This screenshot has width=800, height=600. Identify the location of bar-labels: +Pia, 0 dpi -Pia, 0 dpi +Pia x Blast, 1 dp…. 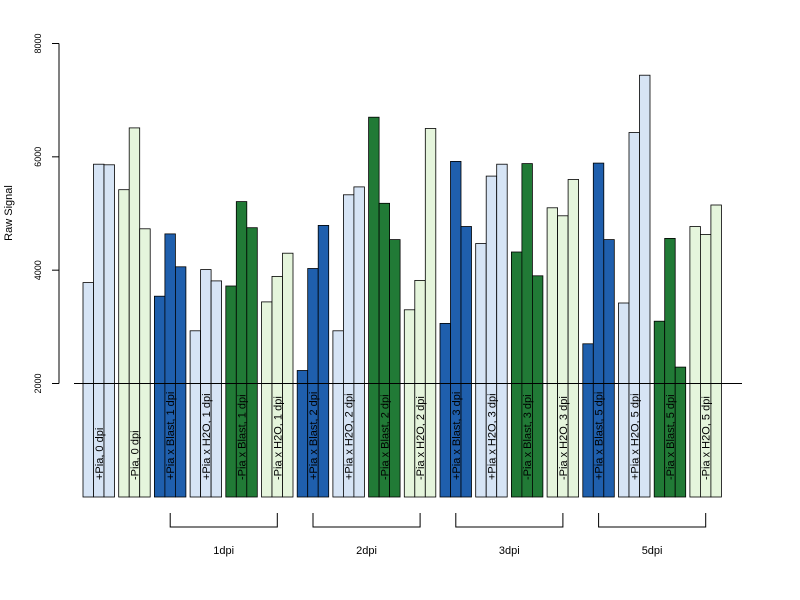
(403, 436).